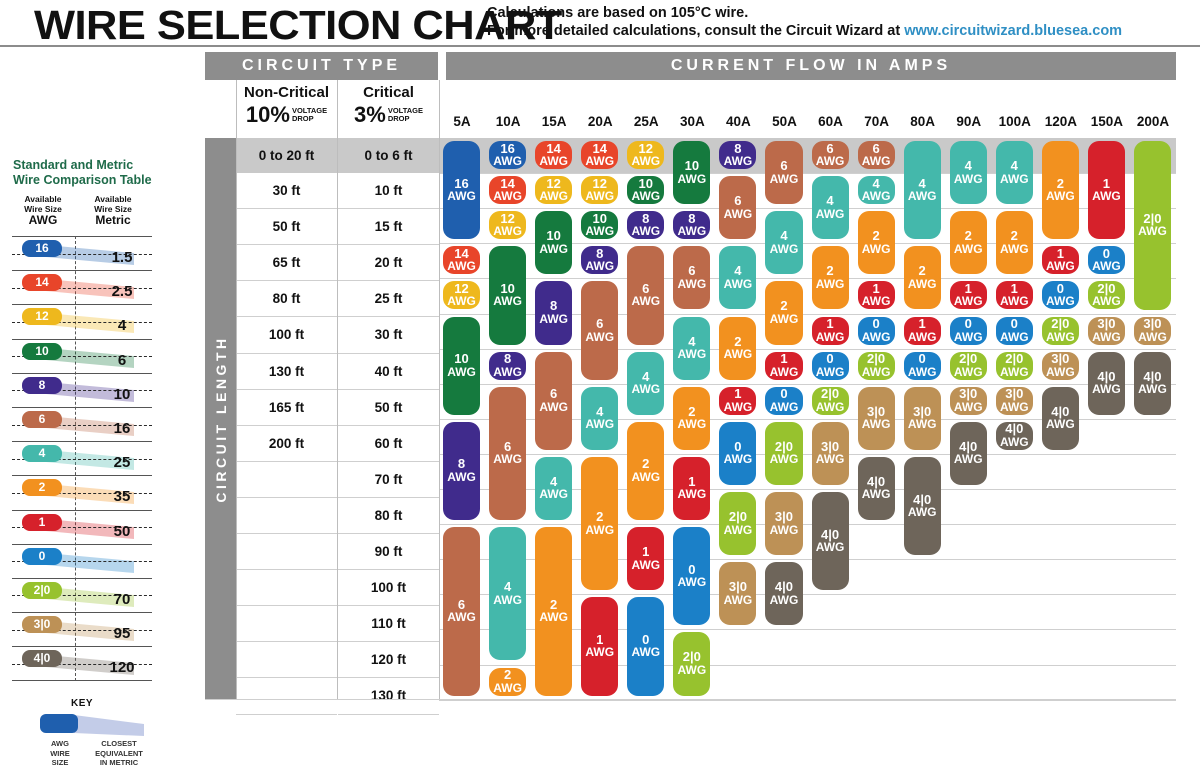  What do you see at coordinates (1014, 236) in the screenshot?
I see `awg-value: 2` at bounding box center [1014, 236].